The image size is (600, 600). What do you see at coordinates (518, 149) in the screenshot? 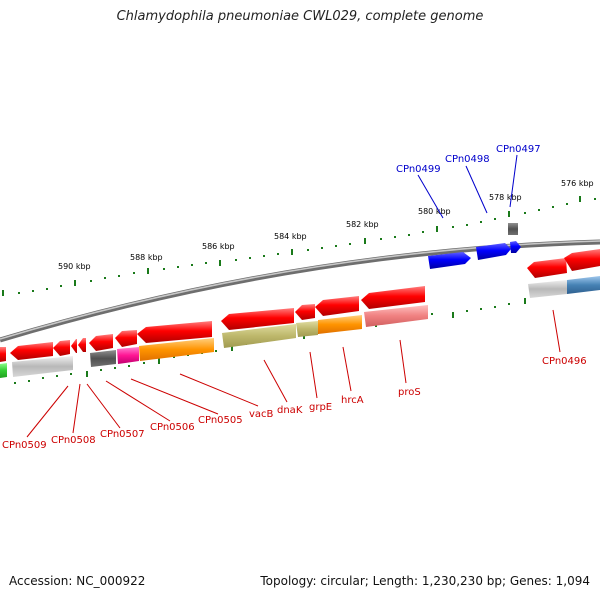
I see `gene-label-cpn0497: CPn0497` at bounding box center [518, 149].